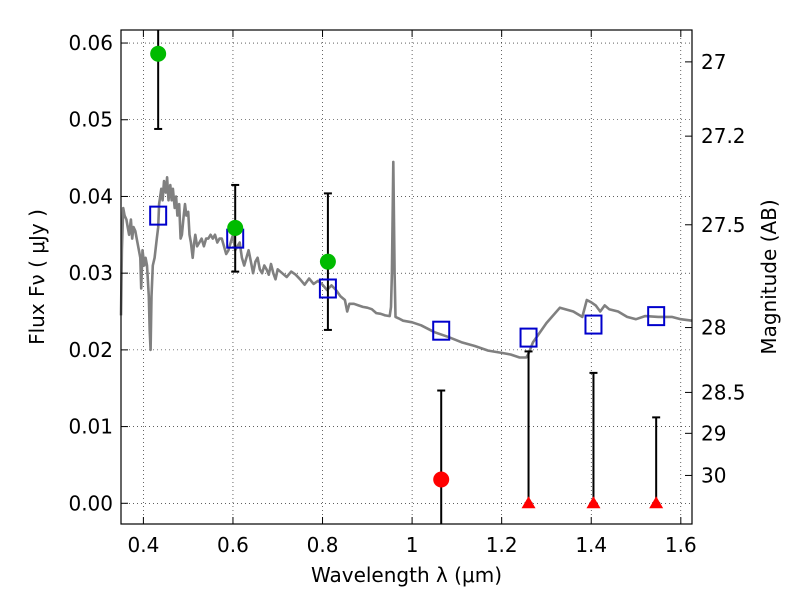 This screenshot has height=600, width=800. Describe the element at coordinates (233, 545) in the screenshot. I see `x-tick-label: 0.6` at that location.